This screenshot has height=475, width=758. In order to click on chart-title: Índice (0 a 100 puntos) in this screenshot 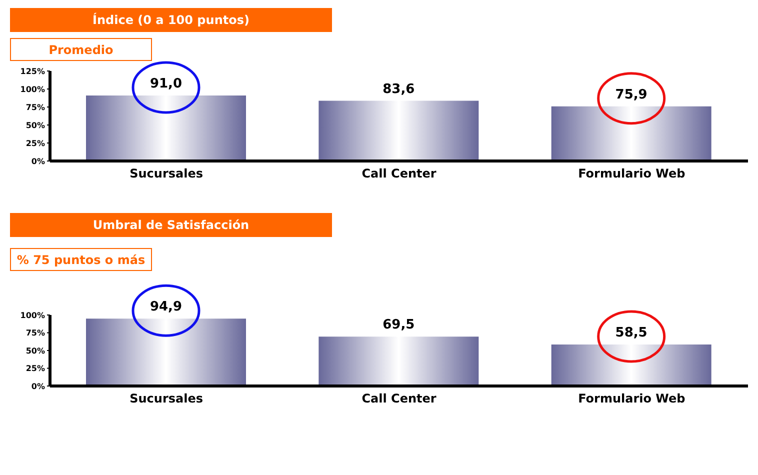, I will do `click(171, 20)`.